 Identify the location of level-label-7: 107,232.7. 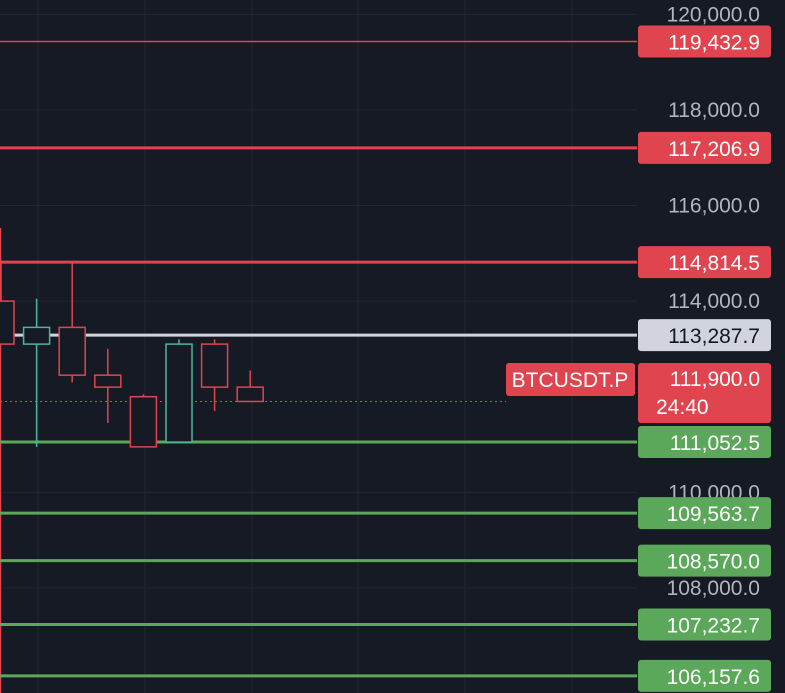
(713, 626).